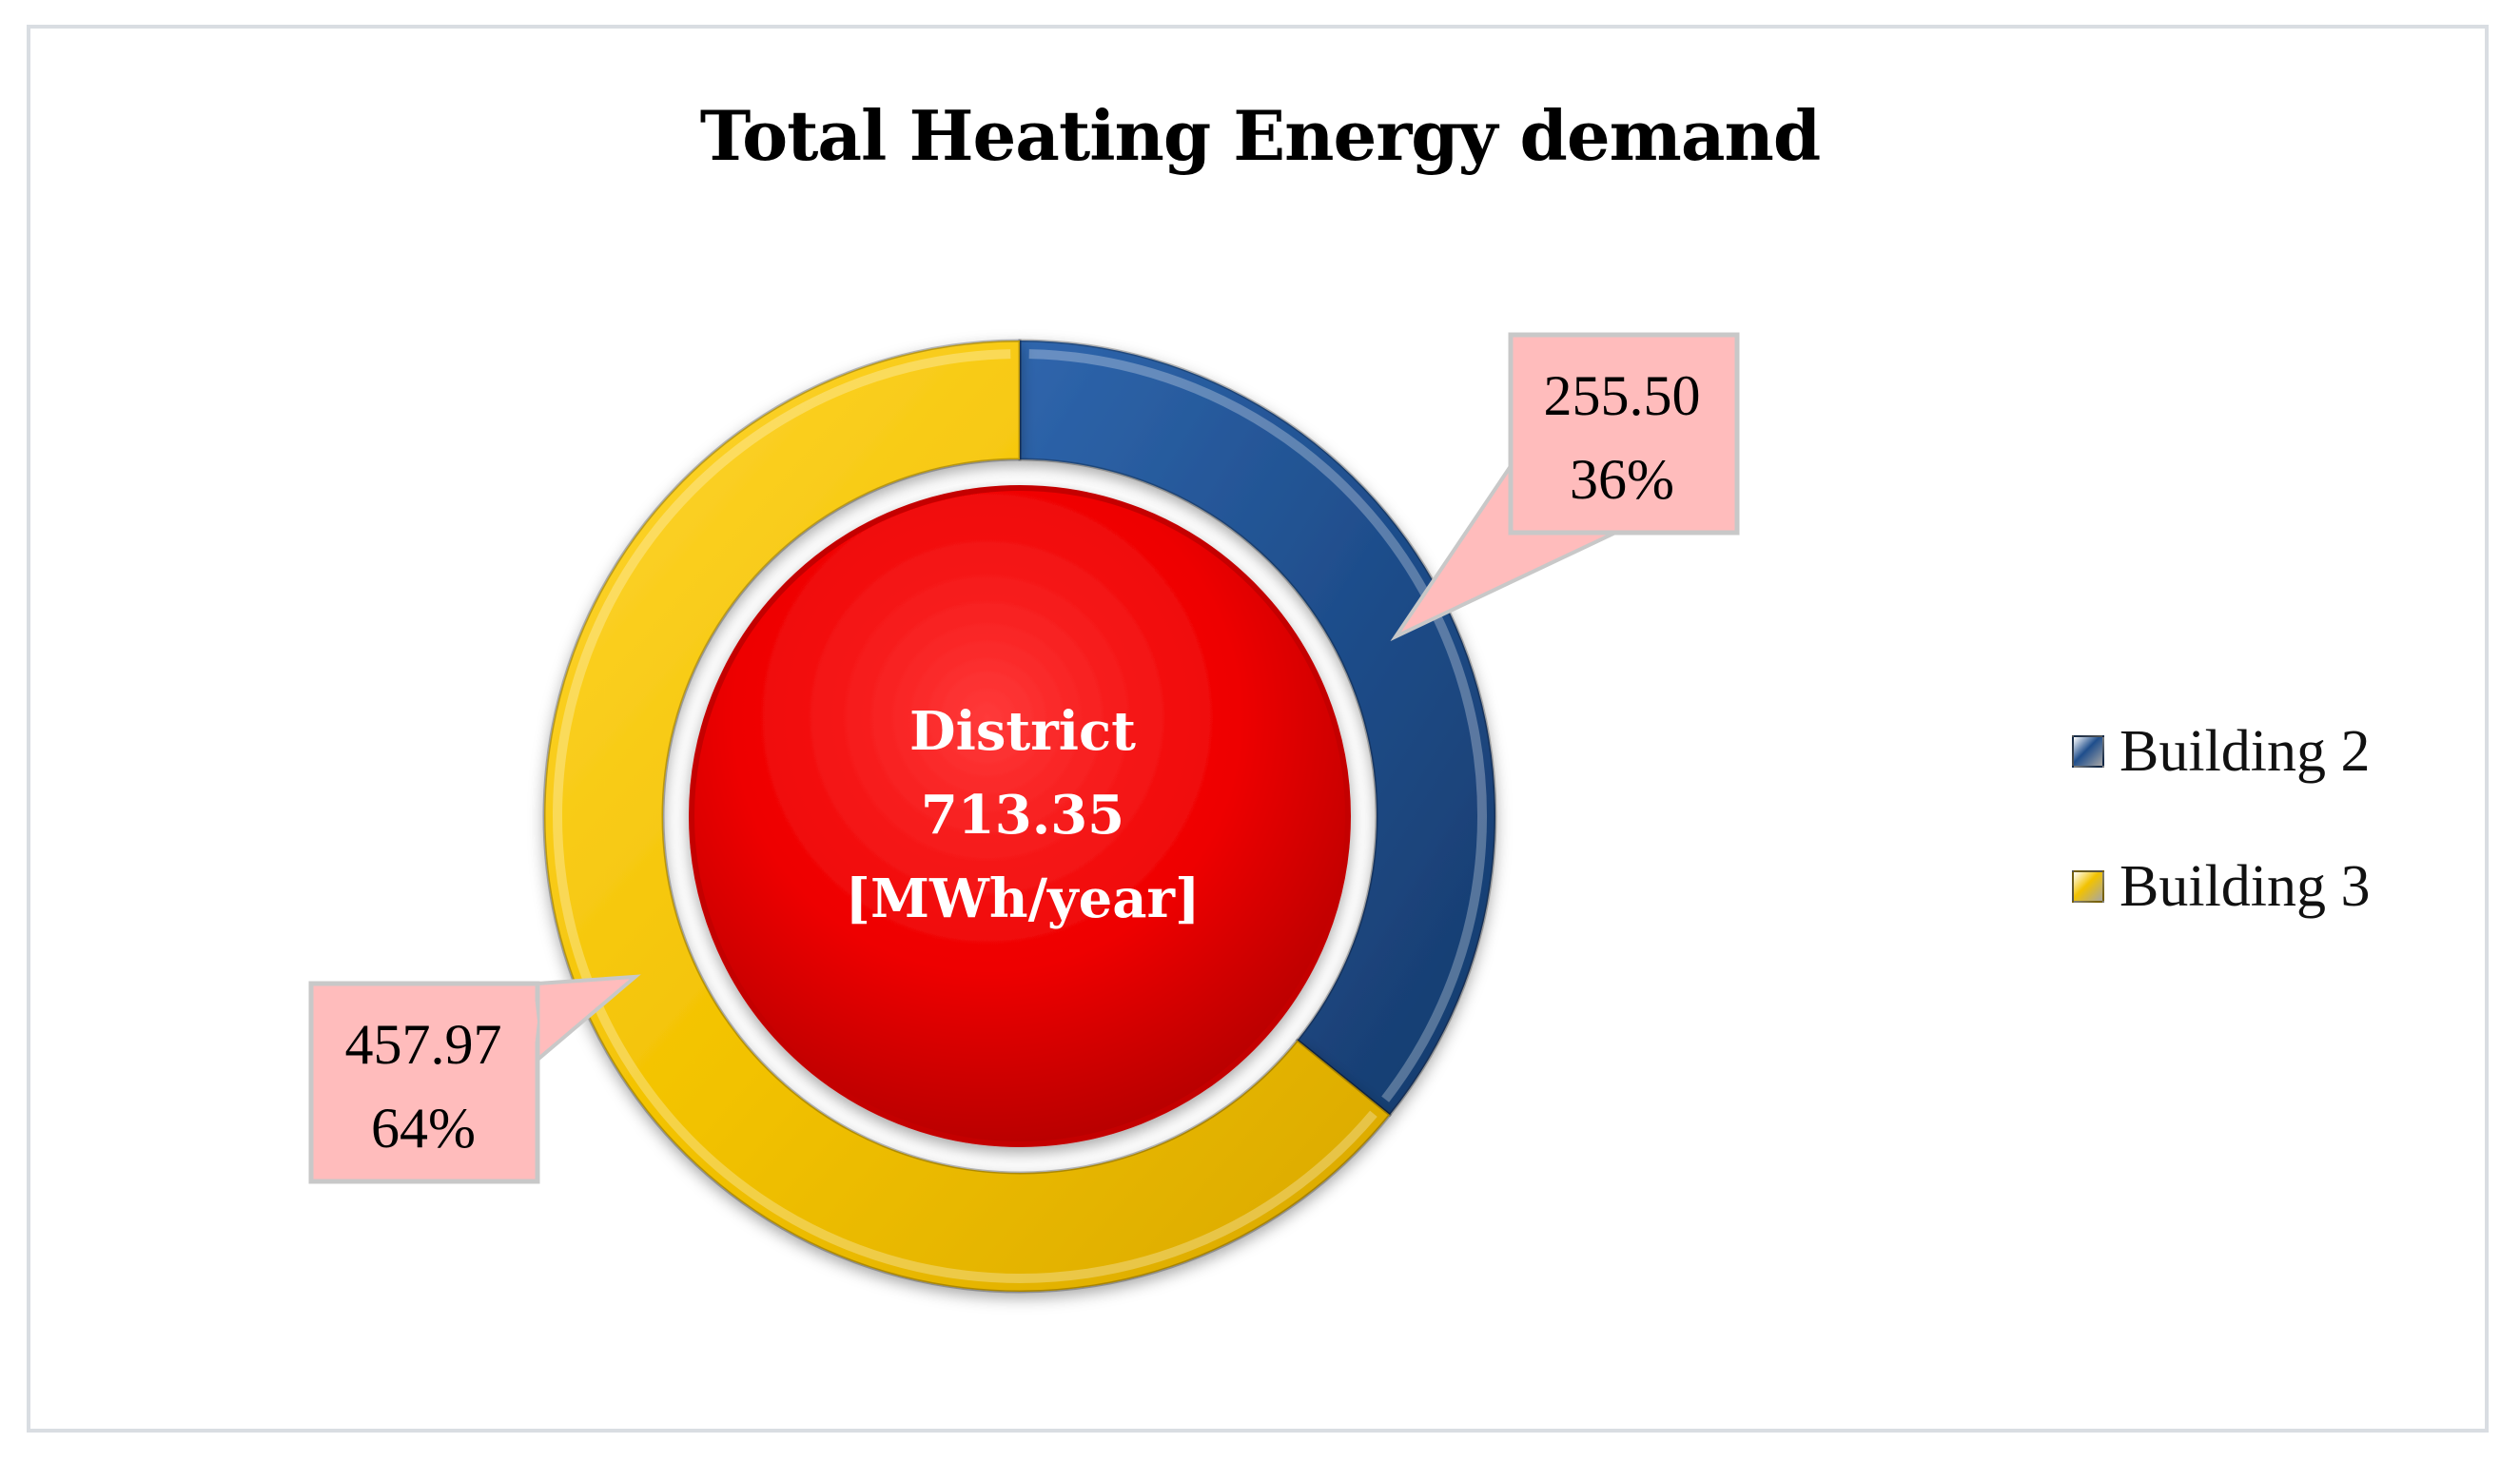  I want to click on legend-label: Building 2, so click(2246, 751).